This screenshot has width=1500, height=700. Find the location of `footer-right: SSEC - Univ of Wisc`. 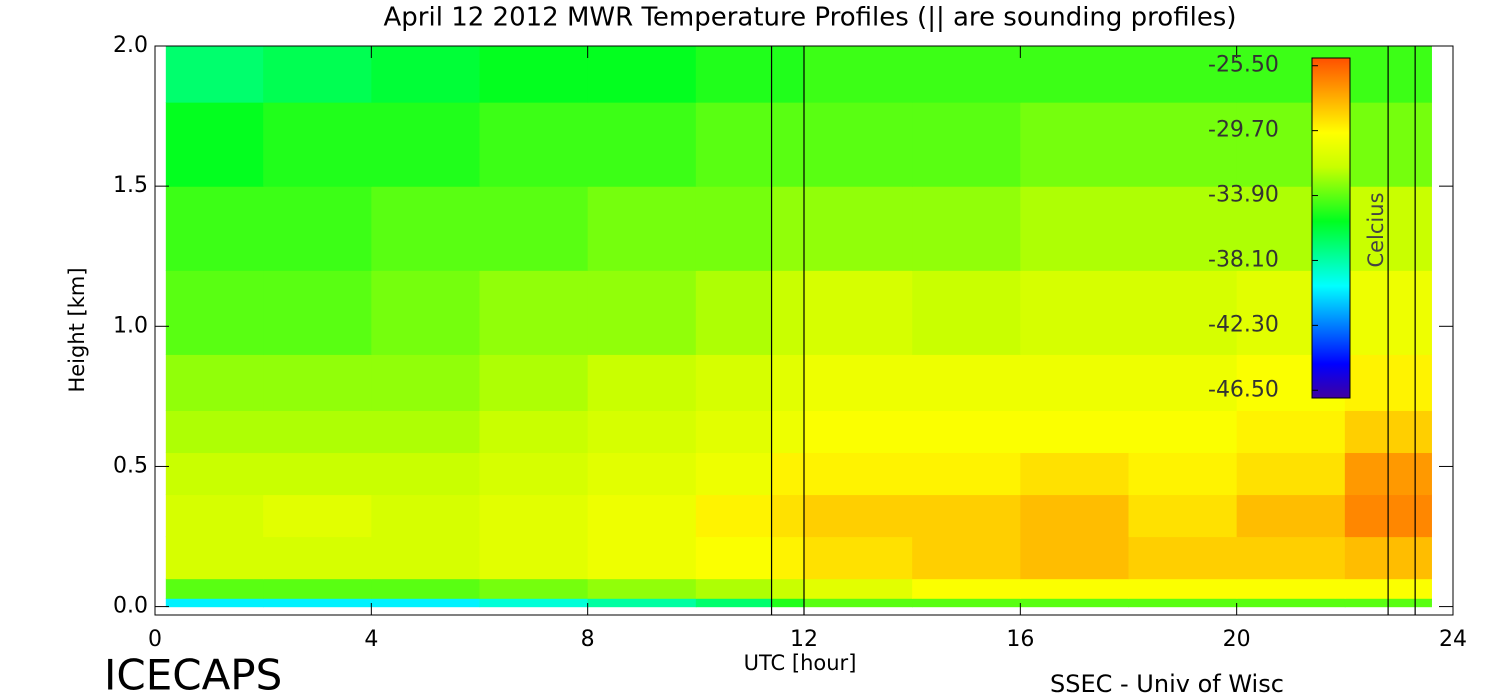

footer-right: SSEC - Univ of Wisc is located at coordinates (1167, 684).